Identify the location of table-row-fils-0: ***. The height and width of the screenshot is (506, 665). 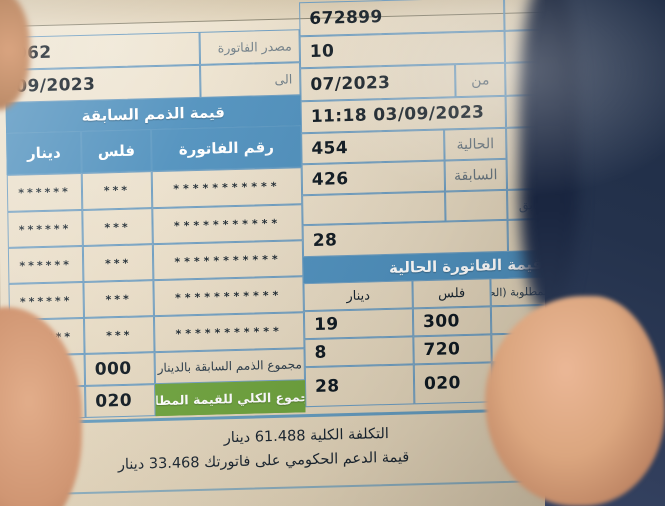
(117, 190).